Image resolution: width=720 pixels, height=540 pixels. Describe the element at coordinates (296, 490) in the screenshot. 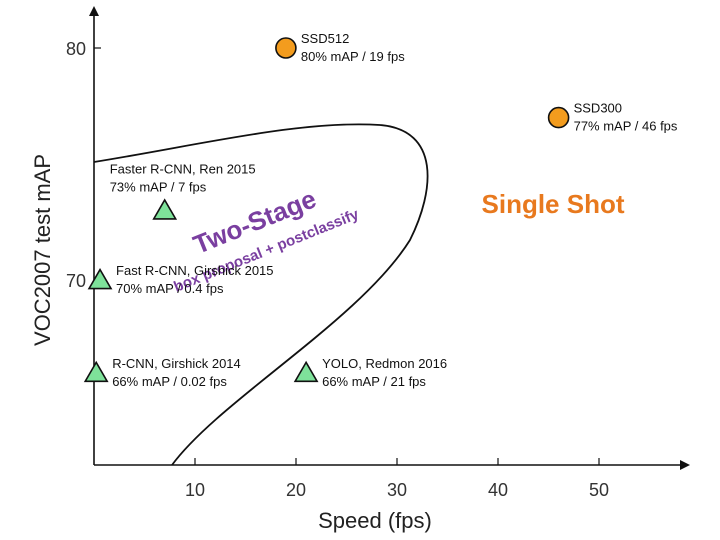

I see `x-tick-label: 20` at that location.